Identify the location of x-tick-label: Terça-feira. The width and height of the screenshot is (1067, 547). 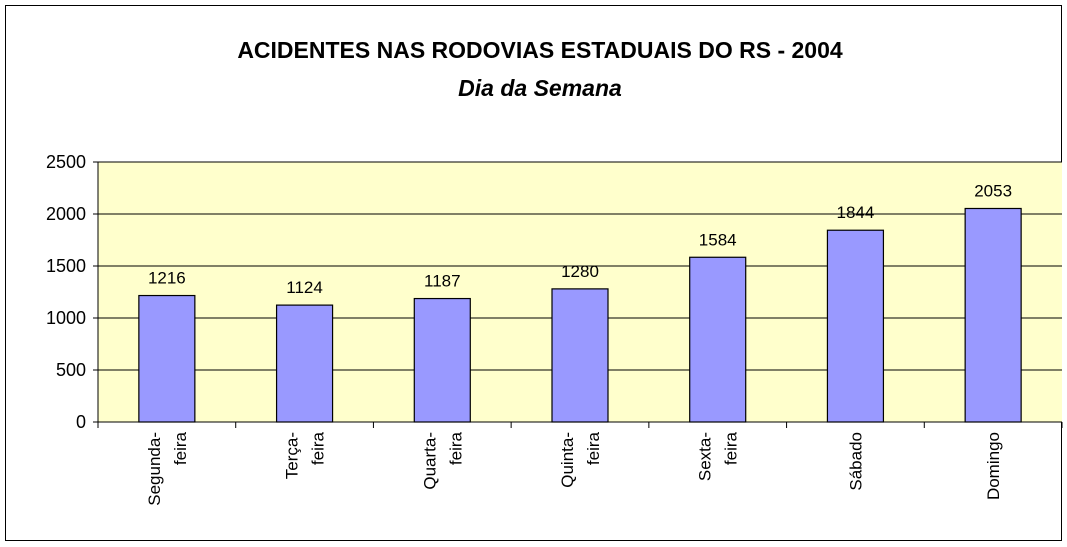
(305, 455).